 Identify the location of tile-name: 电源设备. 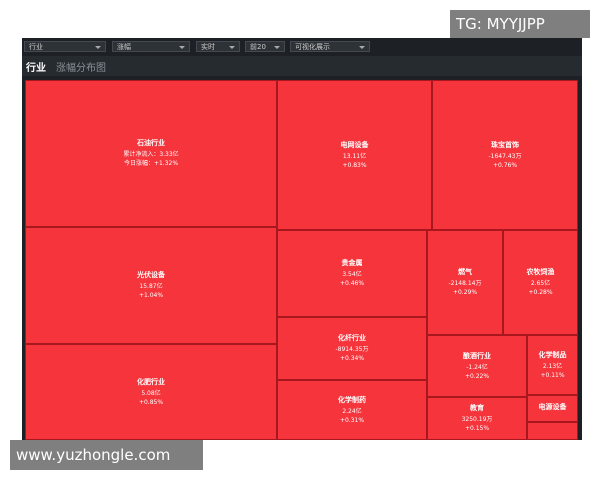
(552, 407).